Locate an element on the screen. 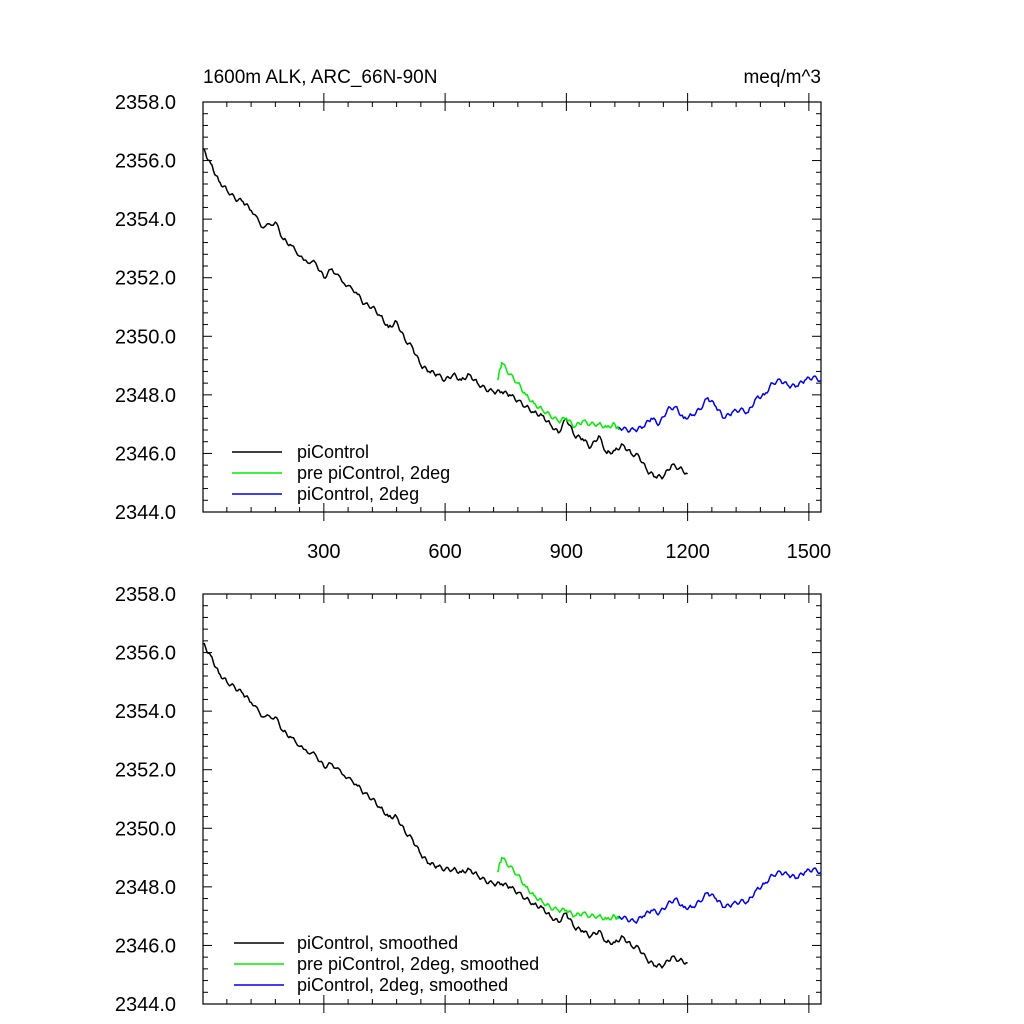 The image size is (1024, 1024). series-line-pre-picontrol-2deg is located at coordinates (558, 396).